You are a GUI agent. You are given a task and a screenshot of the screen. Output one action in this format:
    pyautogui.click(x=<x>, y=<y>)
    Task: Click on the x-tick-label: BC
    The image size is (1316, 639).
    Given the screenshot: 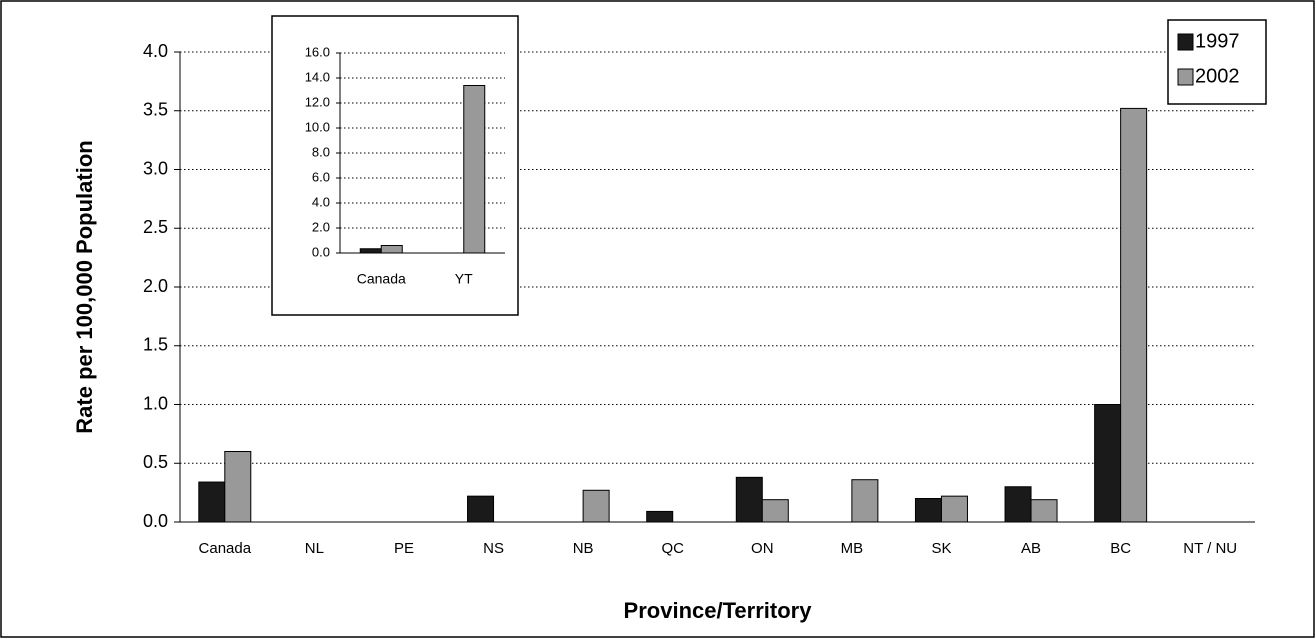 What is the action you would take?
    pyautogui.click(x=1120, y=548)
    